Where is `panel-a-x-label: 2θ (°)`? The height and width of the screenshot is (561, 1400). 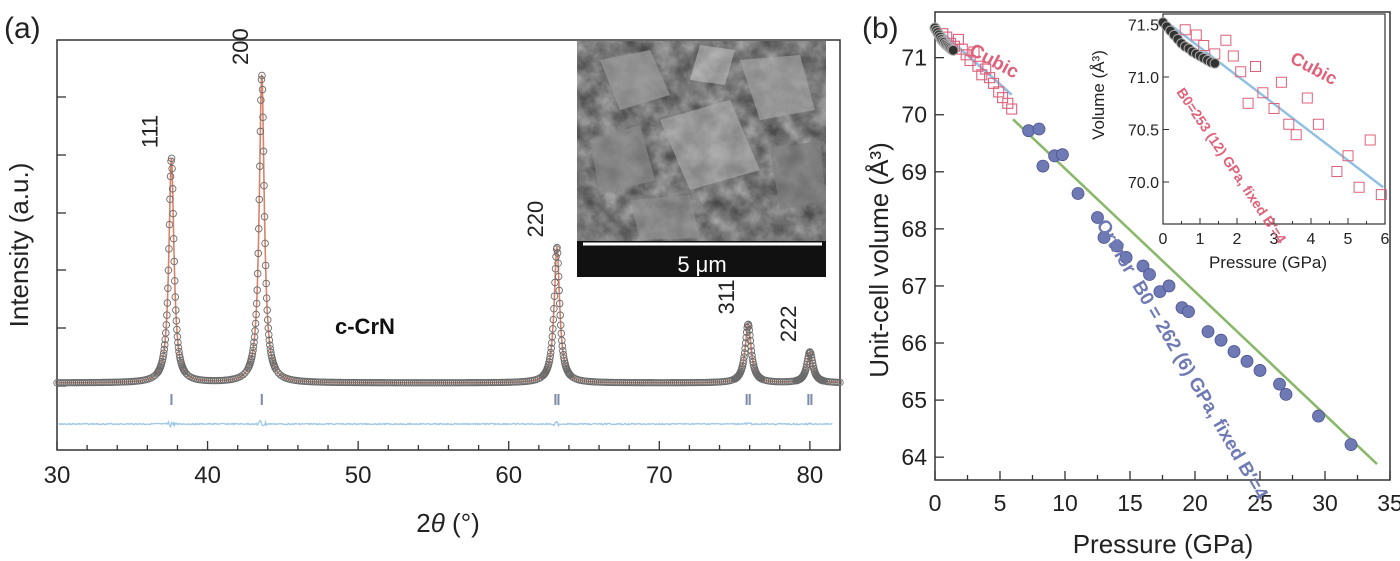
panel-a-x-label: 2θ (°) is located at coordinates (448, 523).